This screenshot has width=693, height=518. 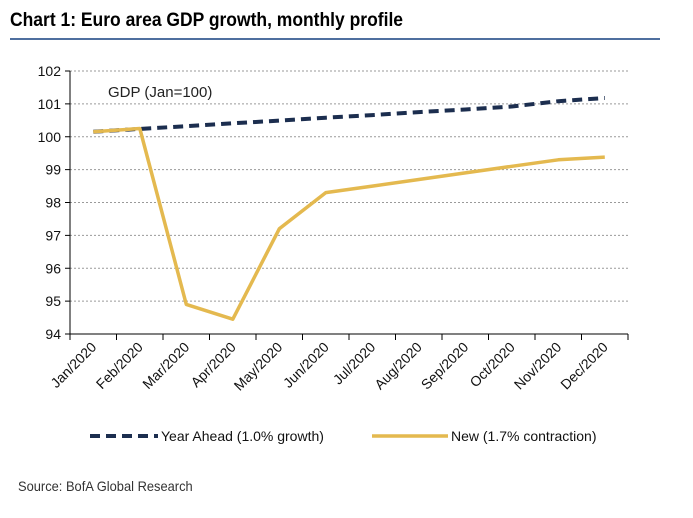 What do you see at coordinates (53, 268) in the screenshot?
I see `y-tick-label: 96` at bounding box center [53, 268].